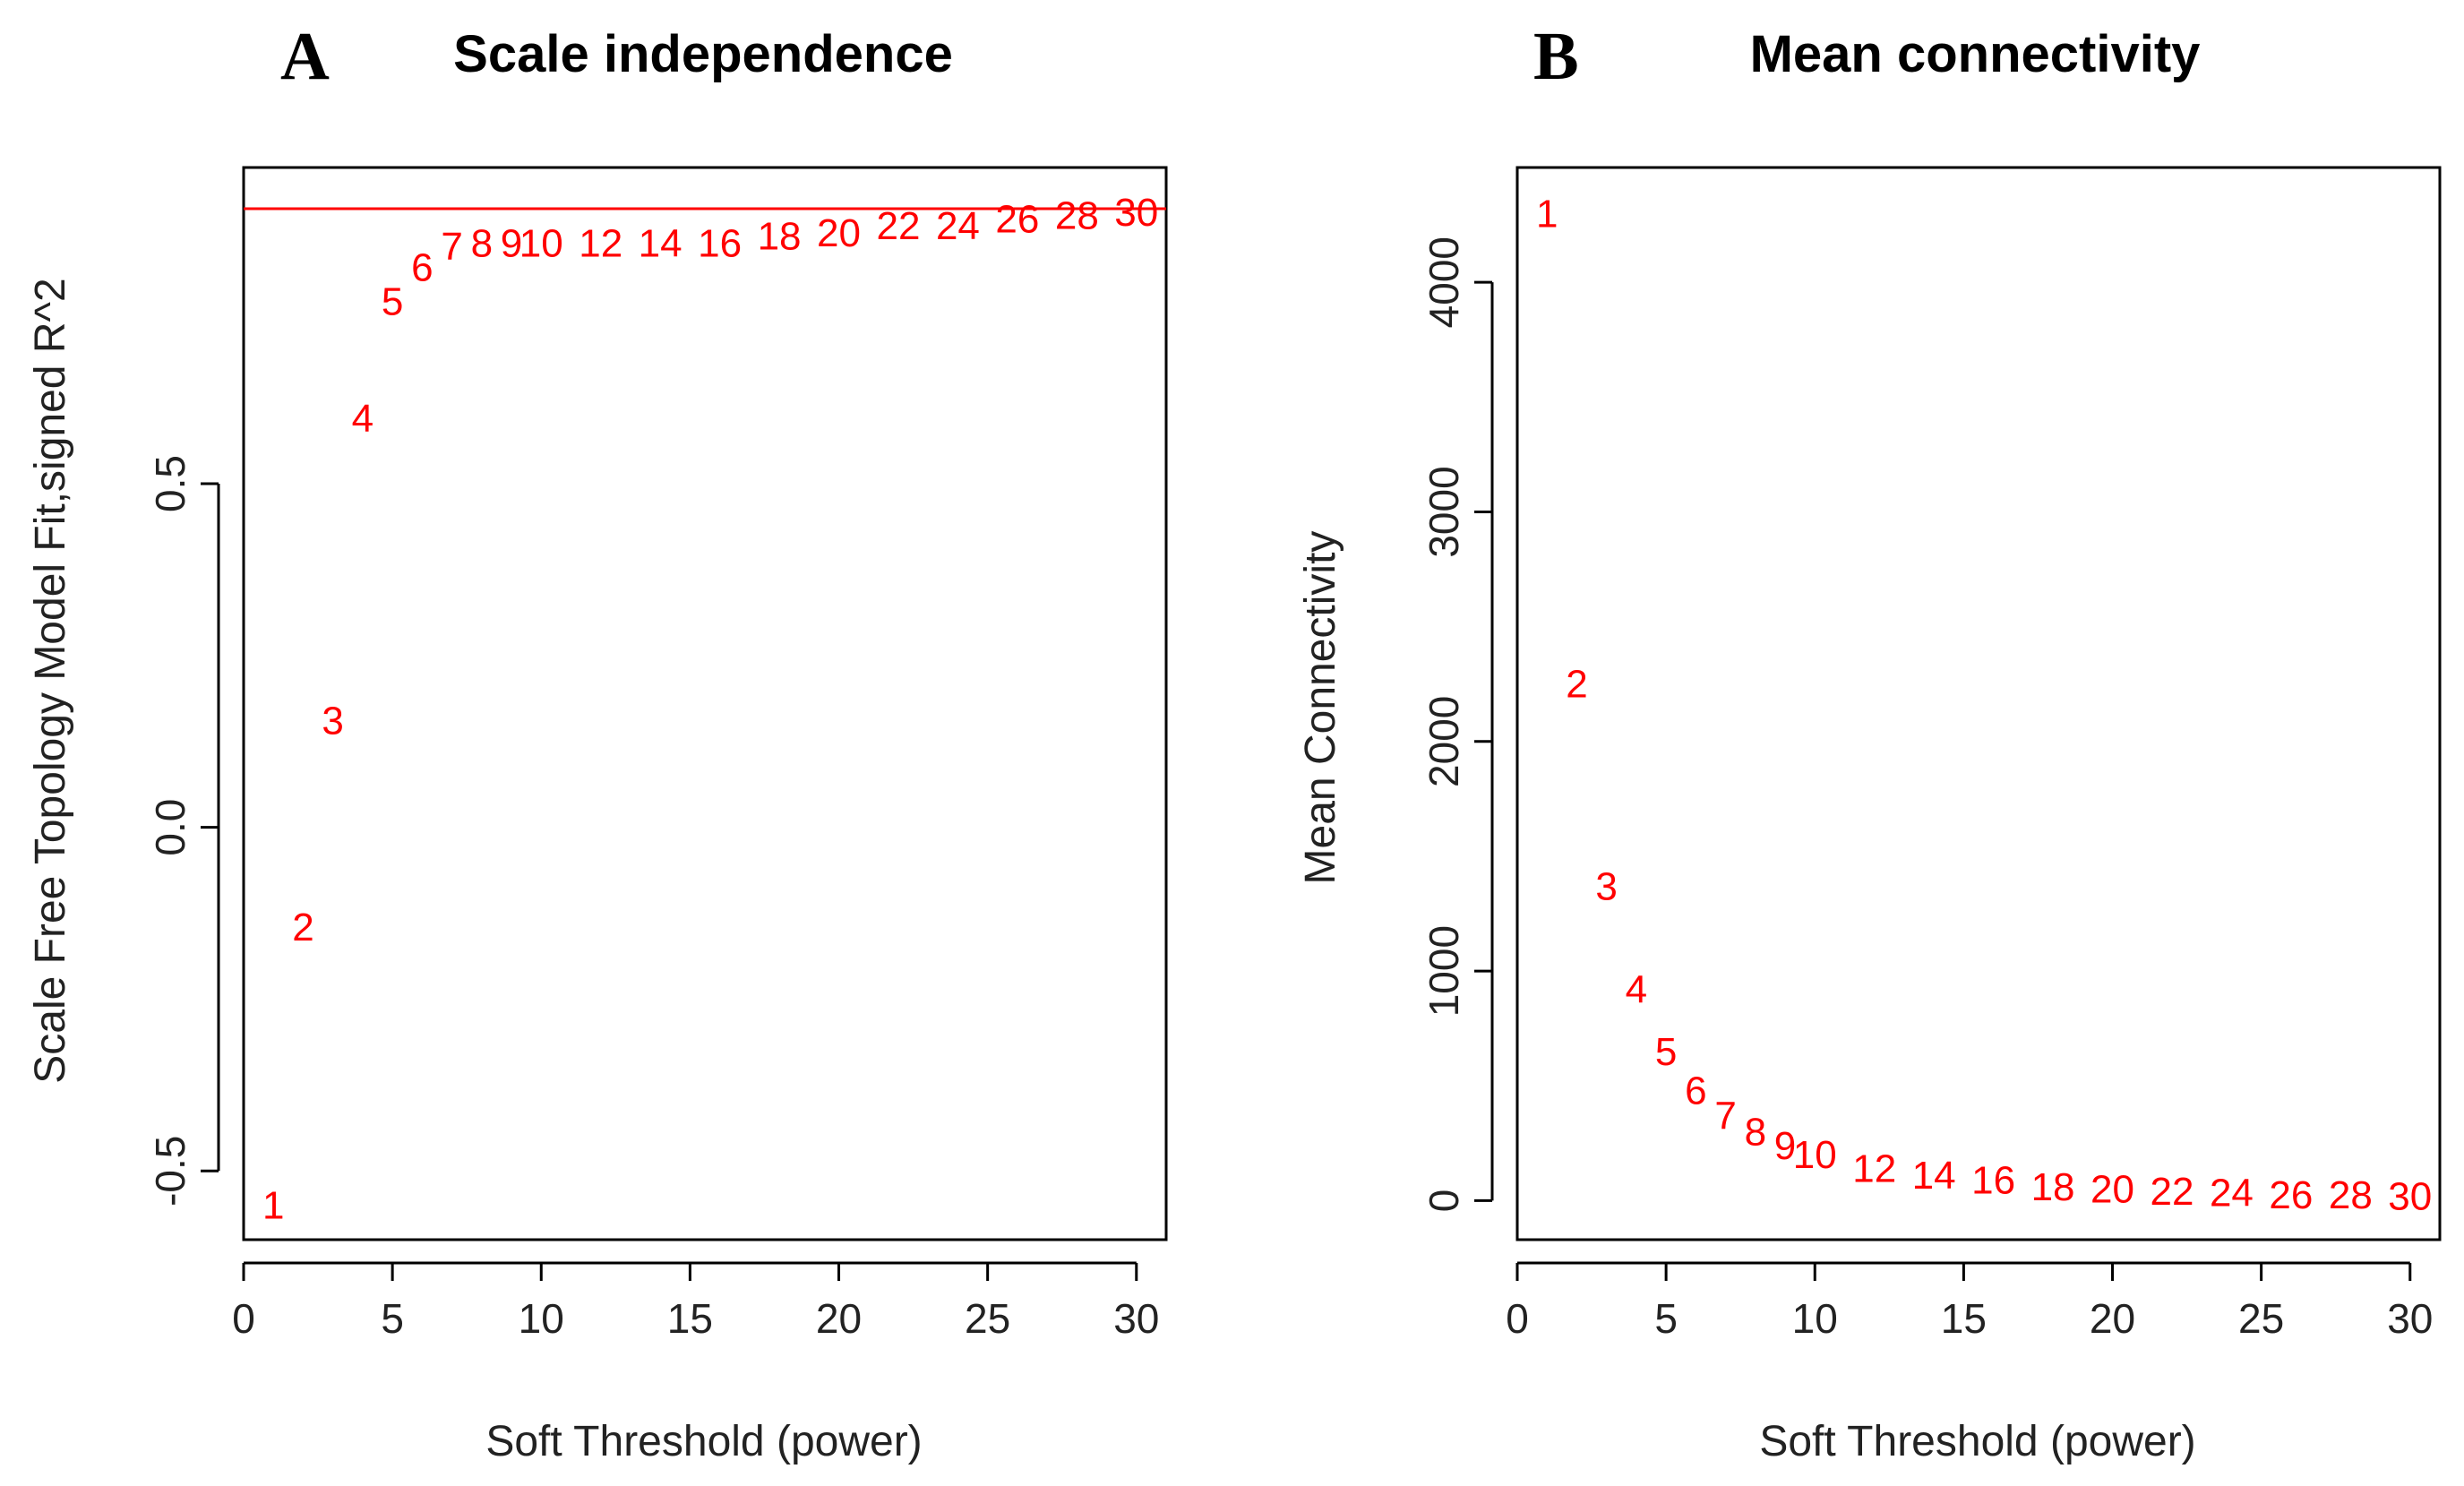 This screenshot has height=1486, width=2464. Describe the element at coordinates (50, 680) in the screenshot. I see `panel-a-y-axis-label: Scale Free Topology Model Fit,signed R^2` at that location.